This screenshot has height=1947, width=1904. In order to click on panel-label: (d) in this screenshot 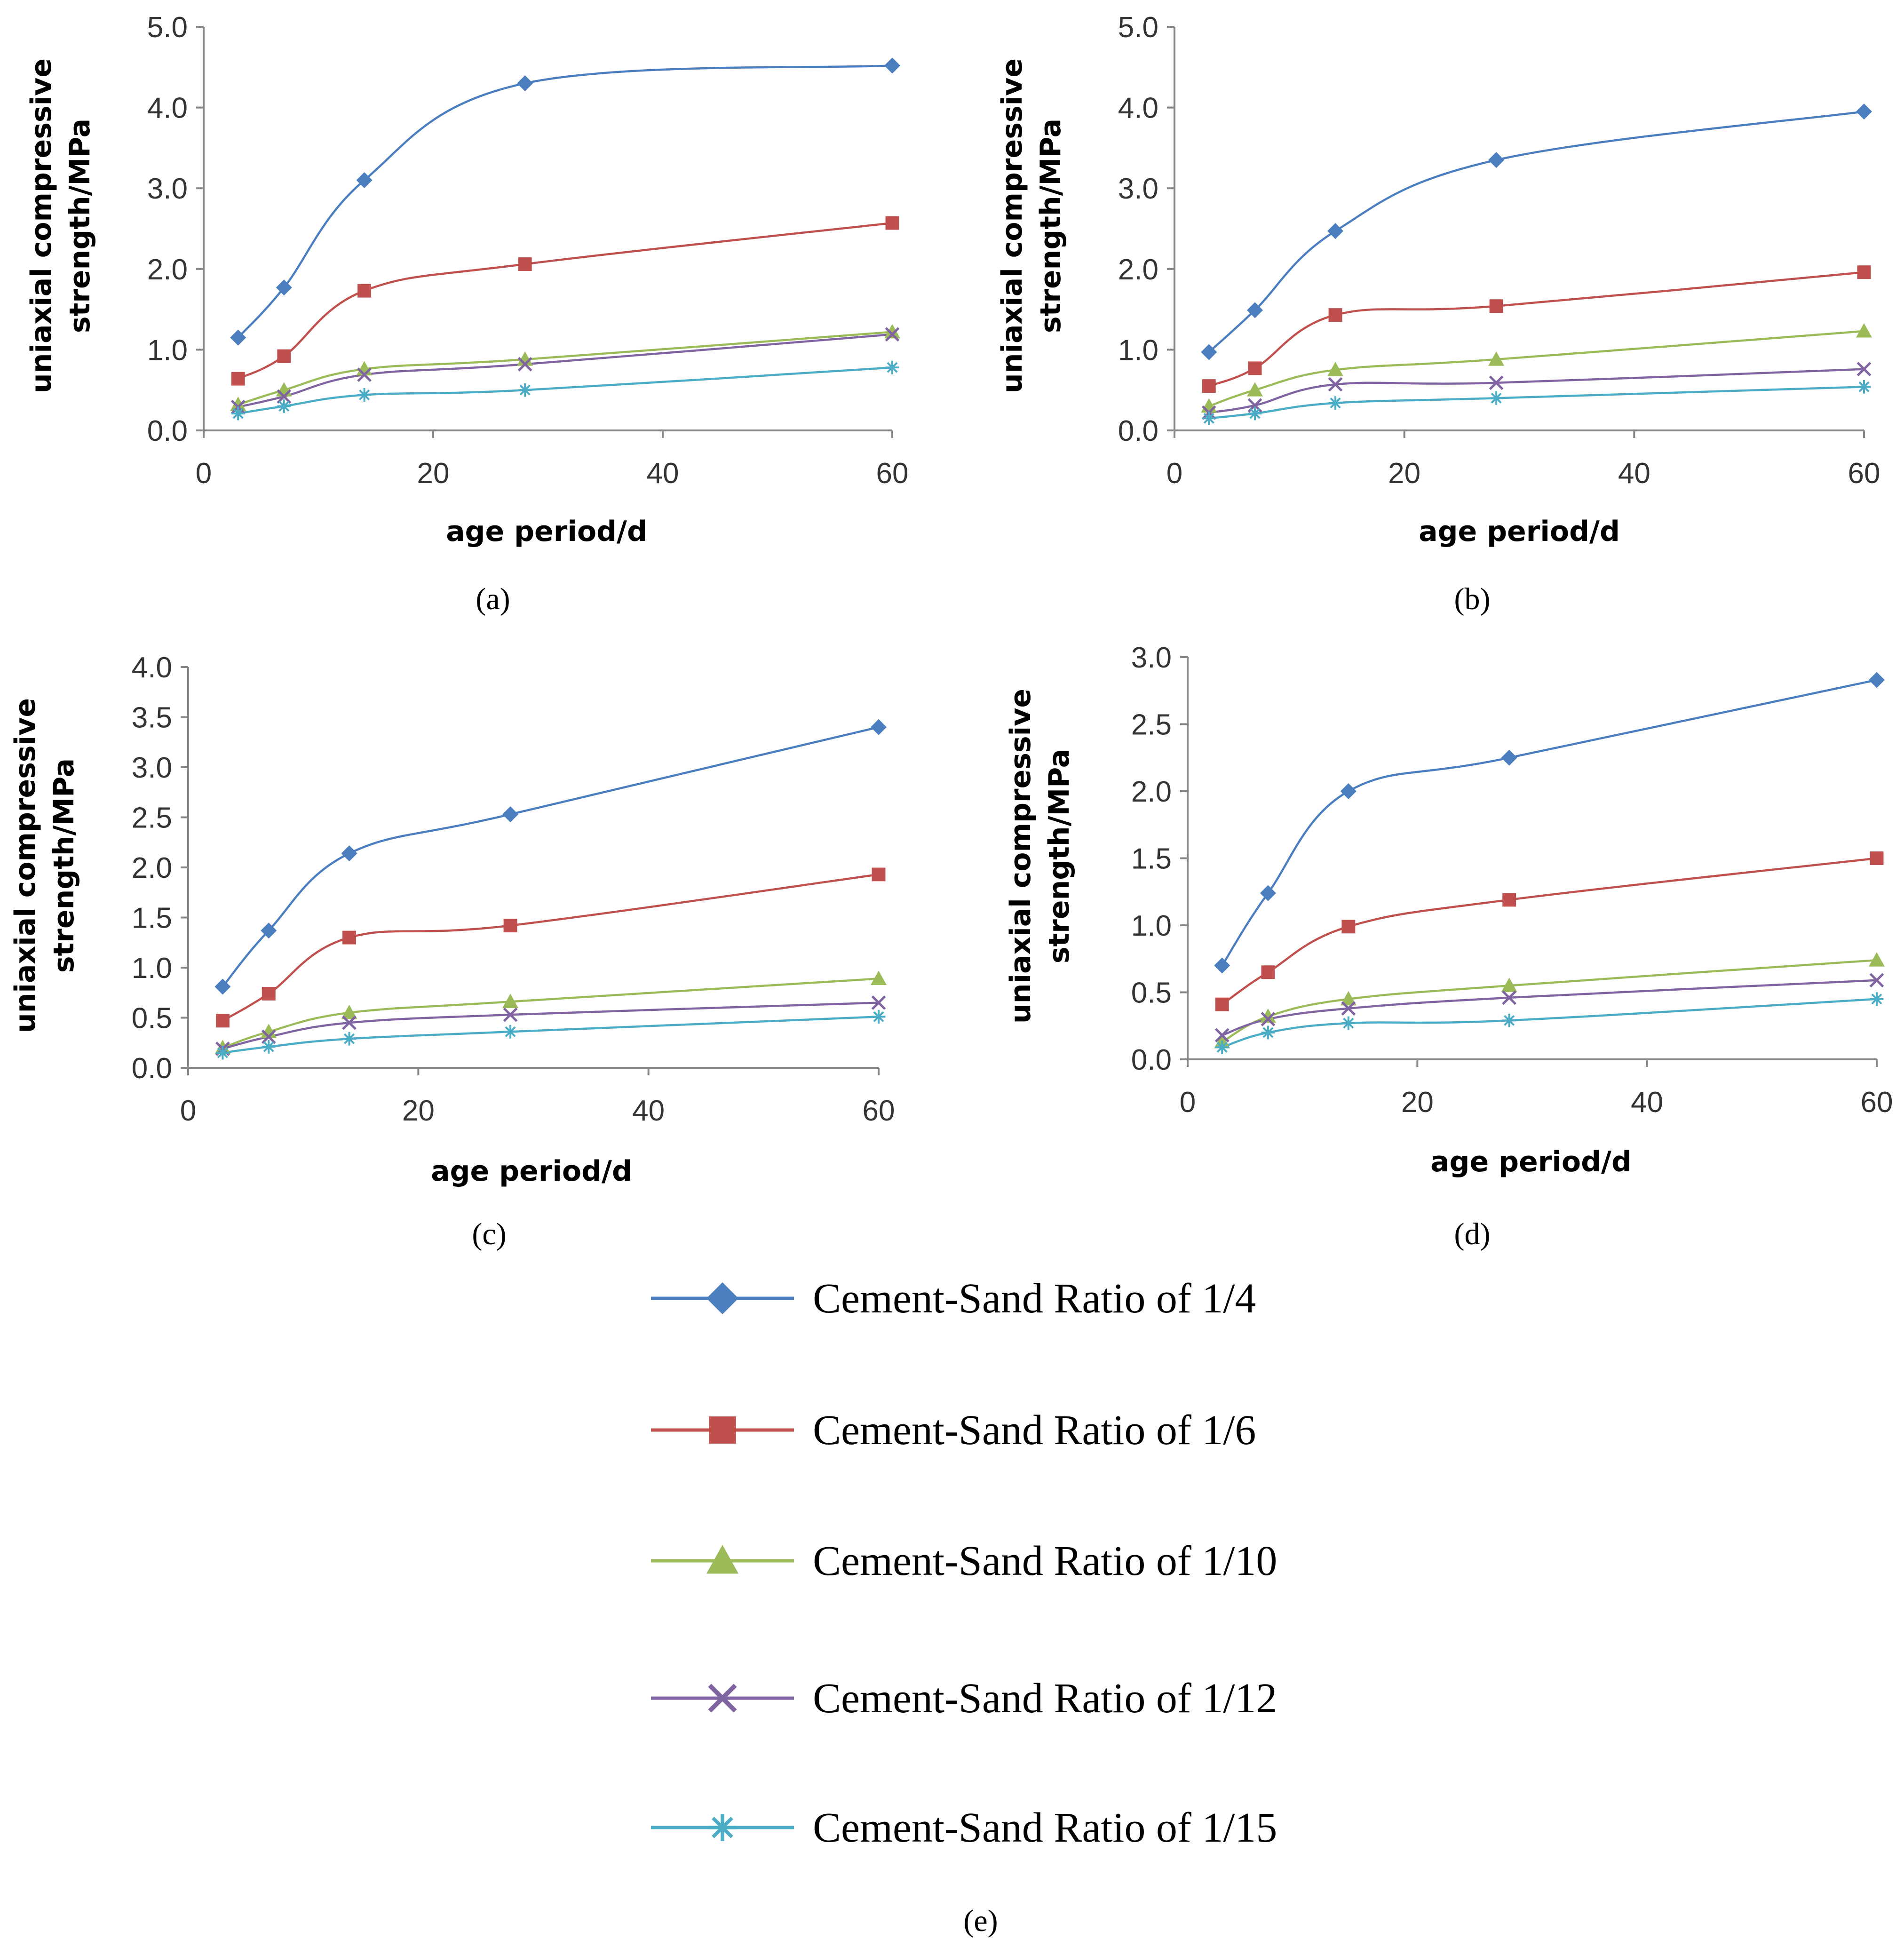, I will do `click(1472, 1234)`.